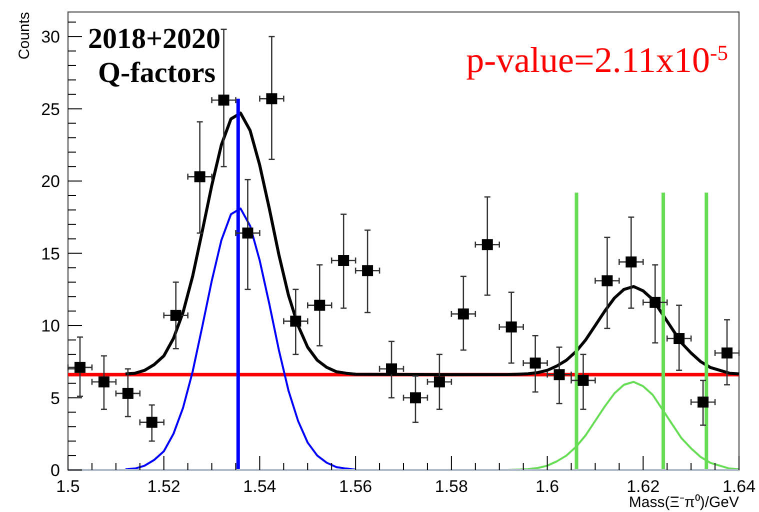  I want to click on y-tick-label: 30, so click(50, 37).